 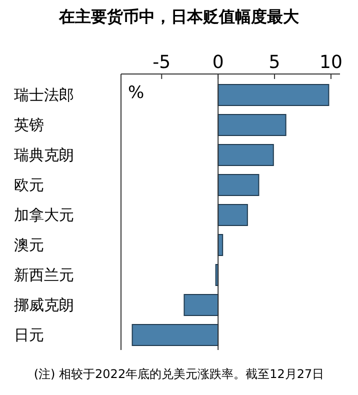 What do you see at coordinates (29, 335) in the screenshot?
I see `y-tick-label: 日元` at bounding box center [29, 335].